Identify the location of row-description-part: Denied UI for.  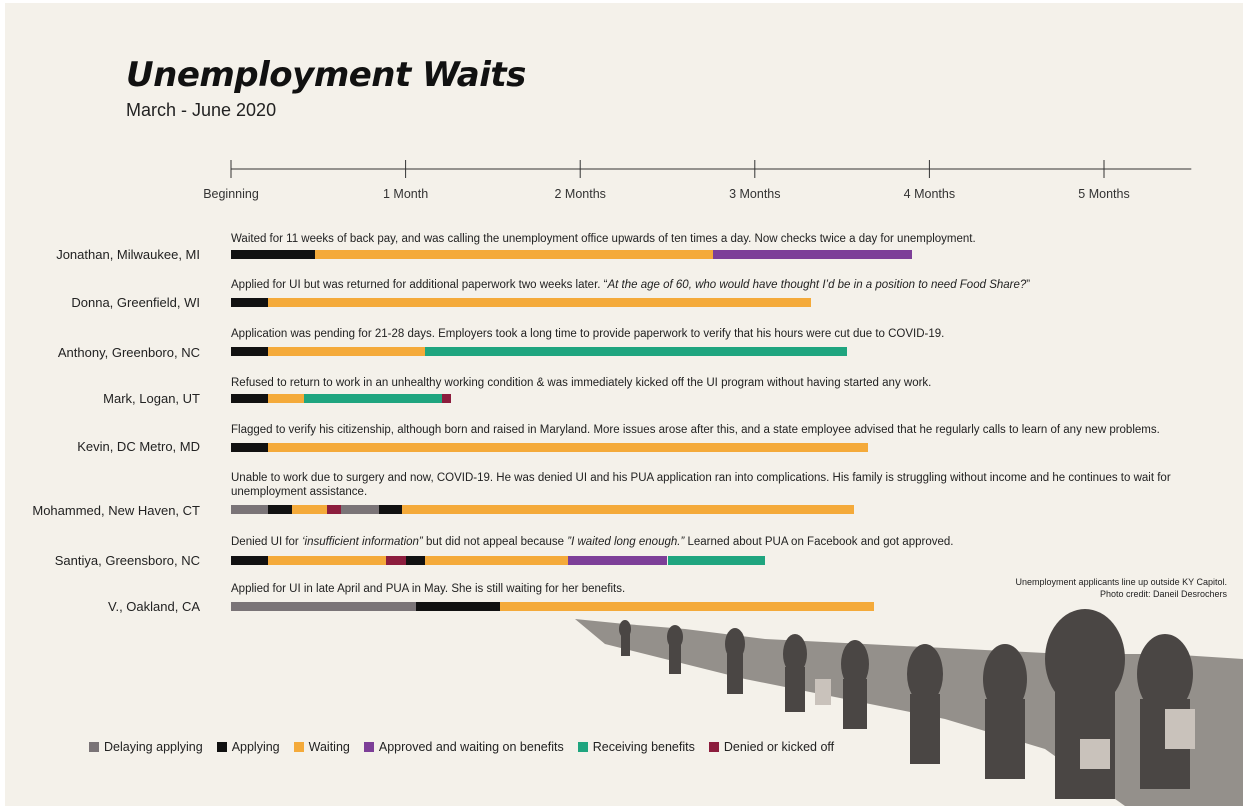
(266, 542).